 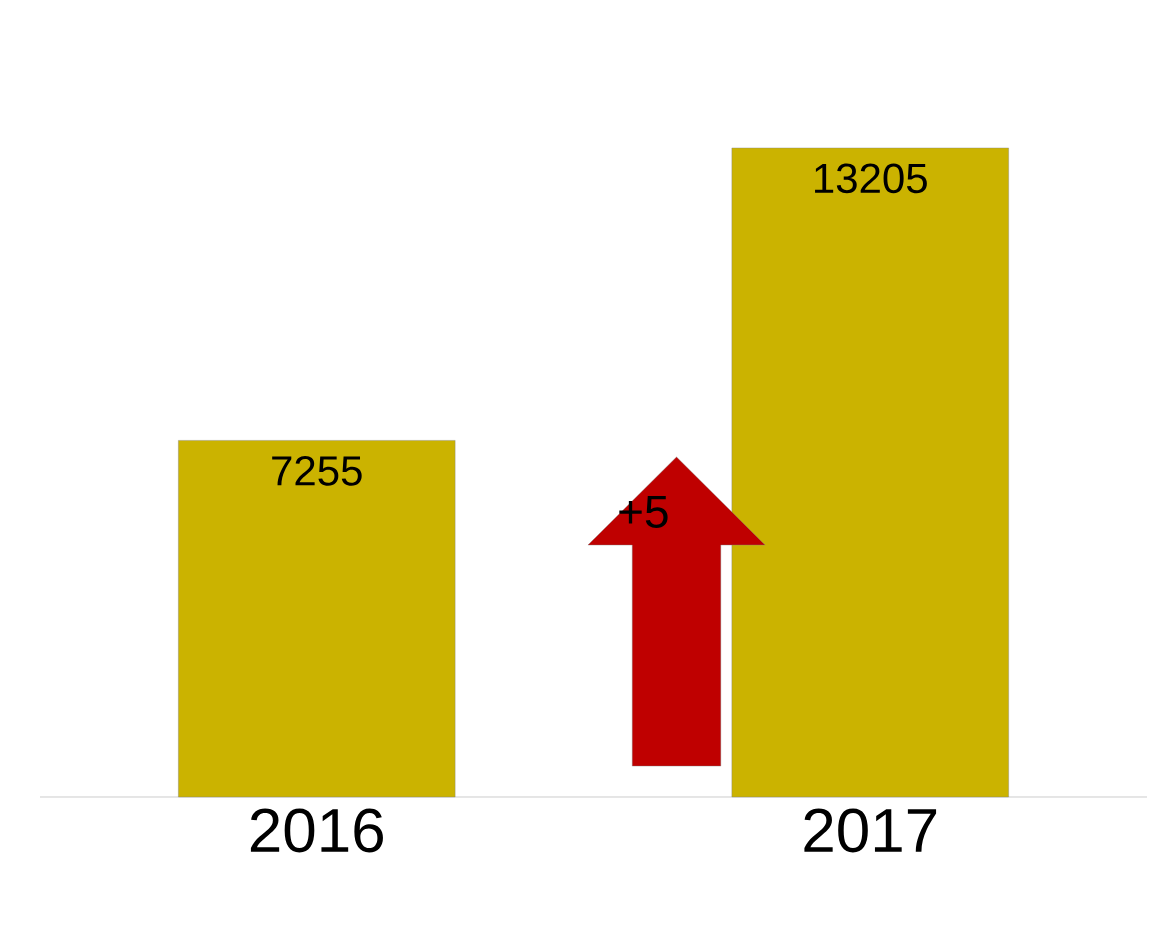 I want to click on x-tick-label: 2017, so click(x=870, y=830).